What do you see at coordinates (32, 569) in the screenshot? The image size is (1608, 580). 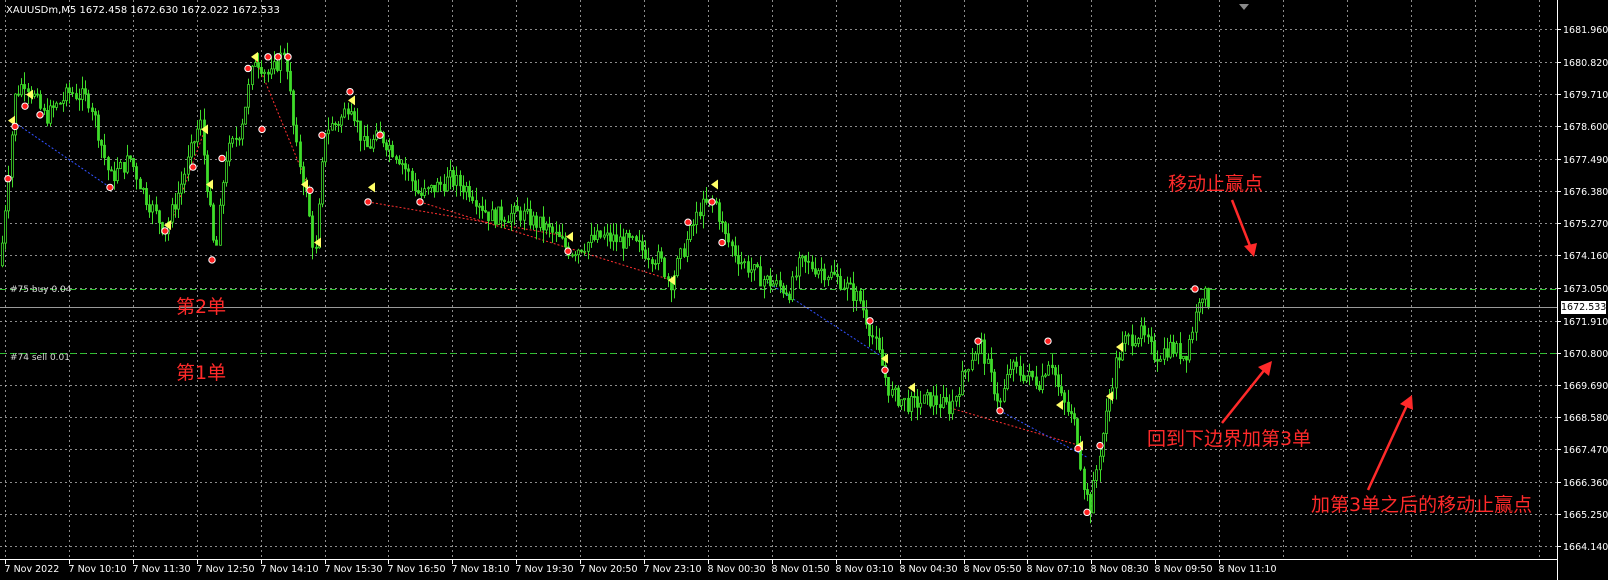 I see `time-label: 7 Nov 2022` at bounding box center [32, 569].